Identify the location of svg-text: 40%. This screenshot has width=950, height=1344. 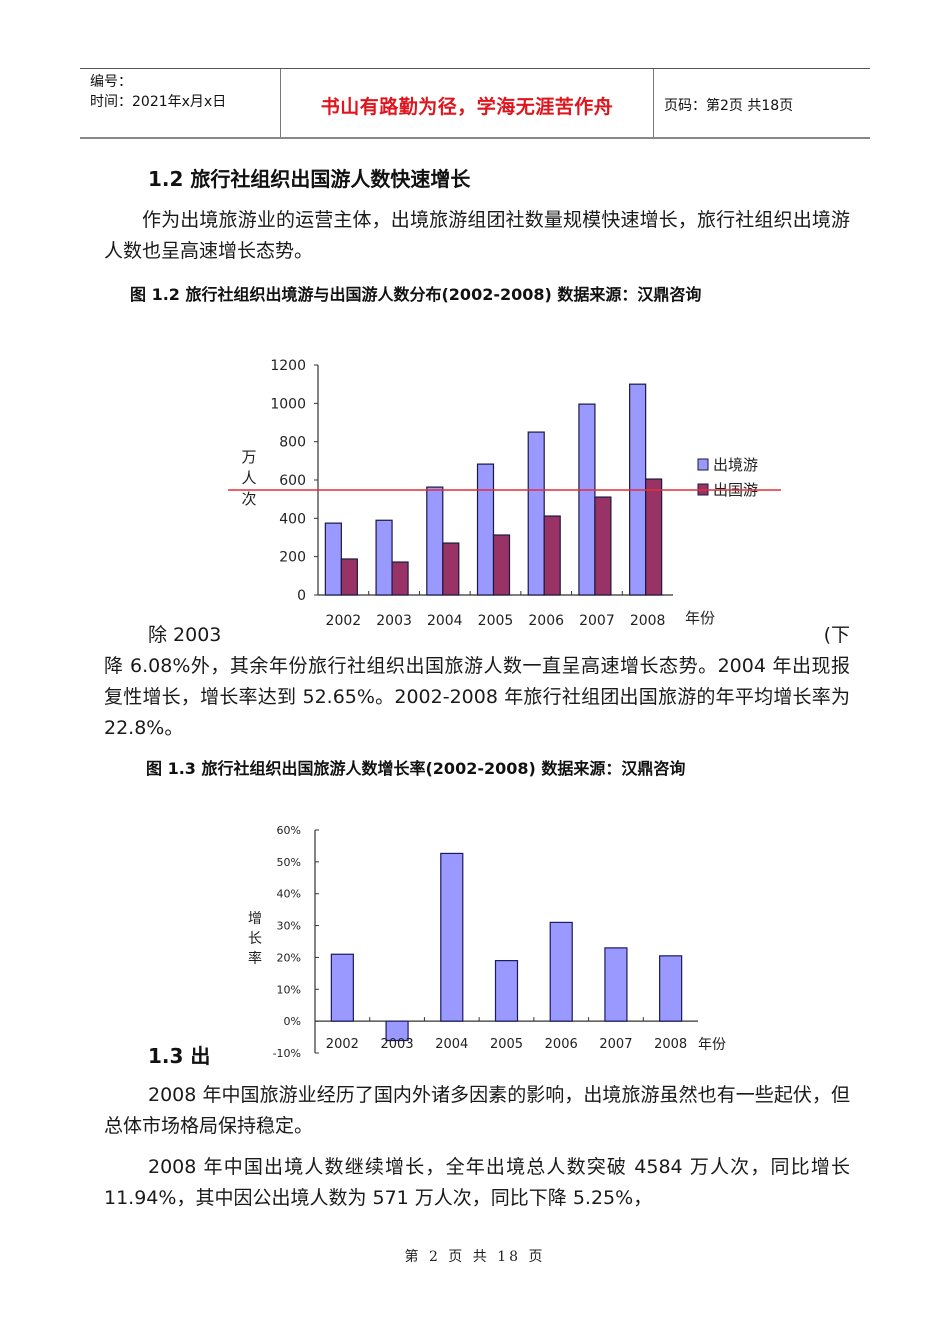
(289, 894).